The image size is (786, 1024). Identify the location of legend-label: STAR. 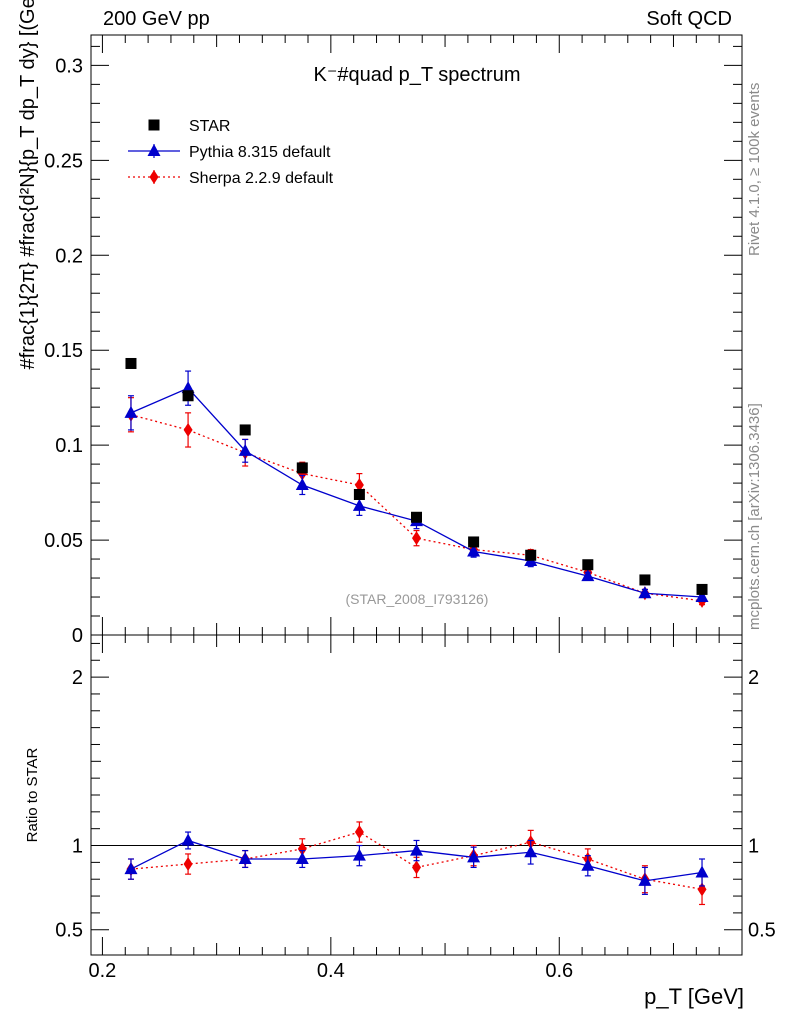
(209, 126).